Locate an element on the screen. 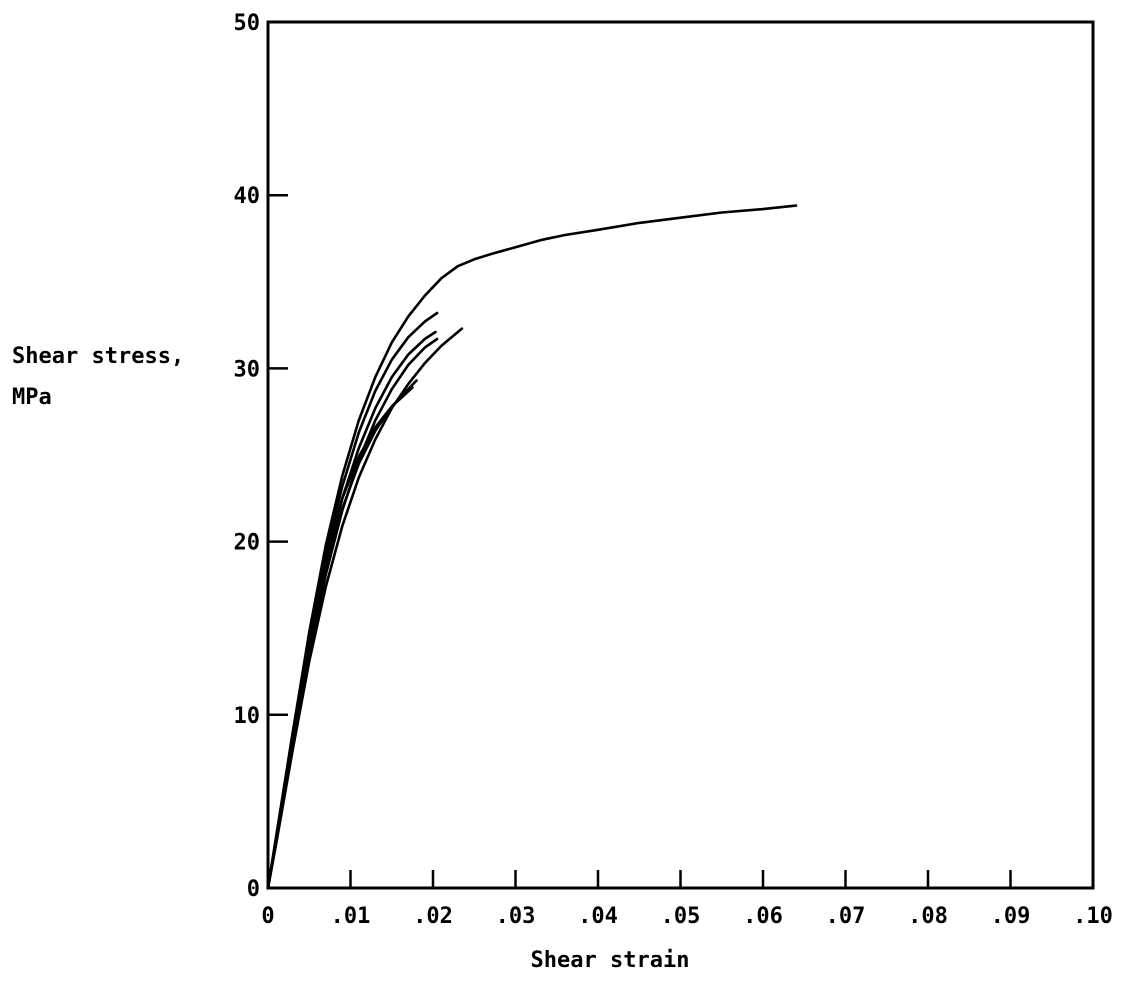 The image size is (1129, 982). x-tick-label: .10 is located at coordinates (1093, 916).